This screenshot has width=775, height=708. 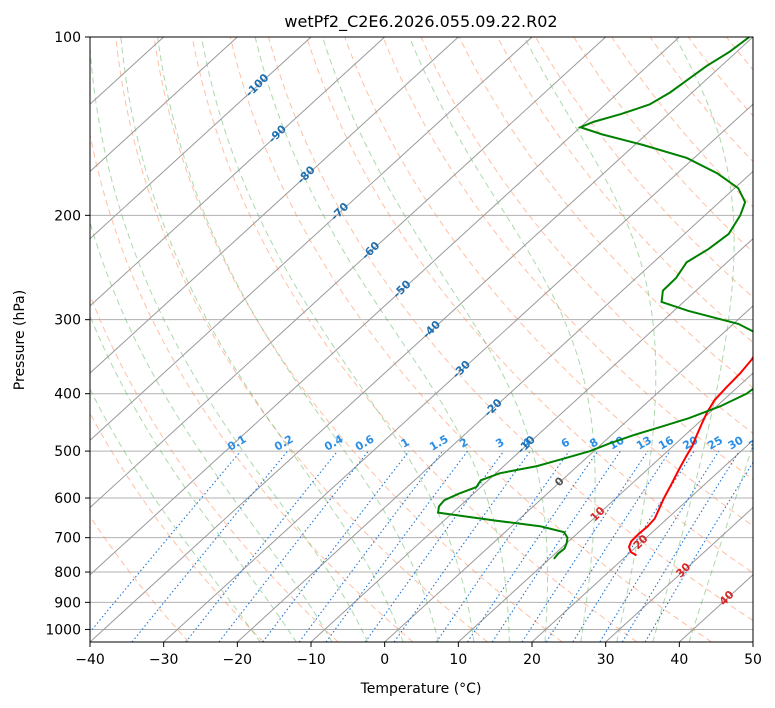 What do you see at coordinates (421, 689) in the screenshot?
I see `x-axis-label: Temperature (°C)` at bounding box center [421, 689].